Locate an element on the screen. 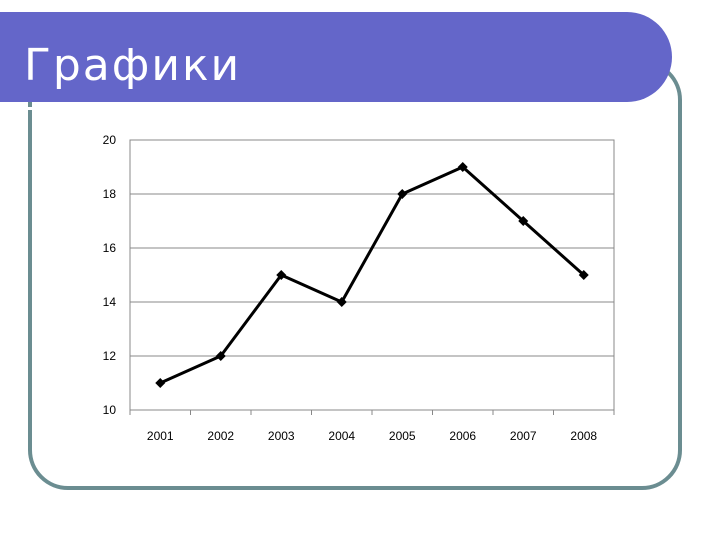 This screenshot has height=540, width=720. y-tick-label: 12 is located at coordinates (110, 356).